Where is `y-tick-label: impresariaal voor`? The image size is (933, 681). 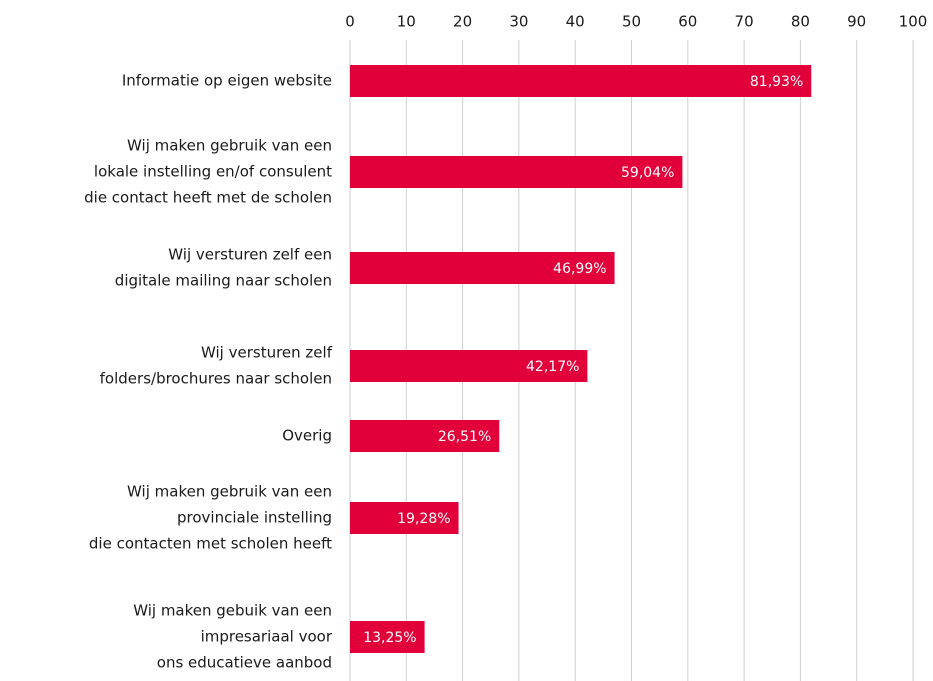 y-tick-label: impresariaal voor is located at coordinates (267, 637).